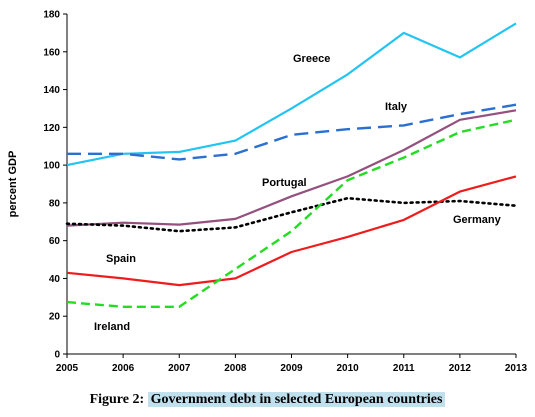  Describe the element at coordinates (292, 132) in the screenshot. I see `series-line-italy` at that location.